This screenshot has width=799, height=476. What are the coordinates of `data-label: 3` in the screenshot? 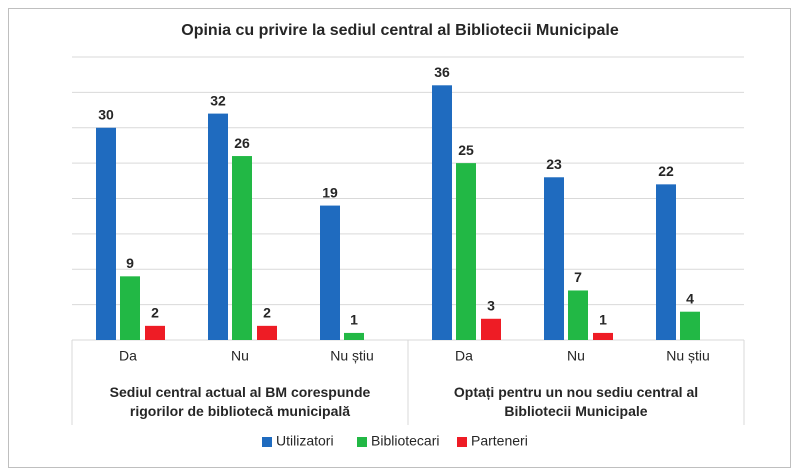 It's located at (491, 305).